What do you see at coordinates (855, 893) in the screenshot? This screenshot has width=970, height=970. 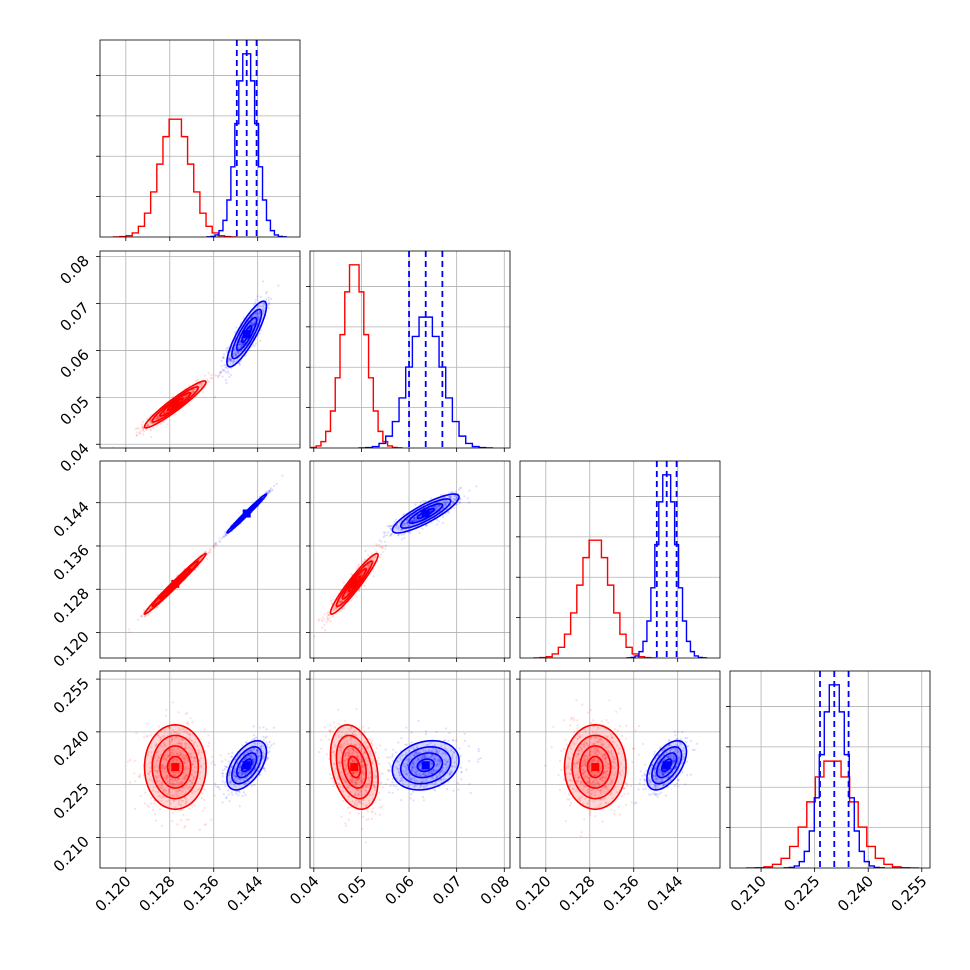 I see `x-tick-label: 0.240` at bounding box center [855, 893].